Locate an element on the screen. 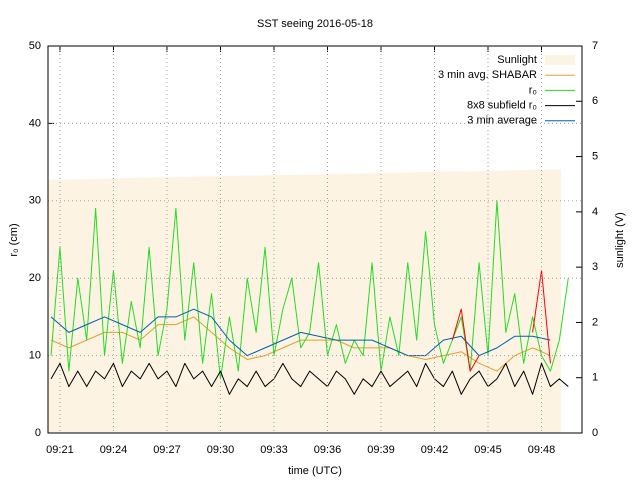  y2-tick-label: 2 is located at coordinates (595, 322).